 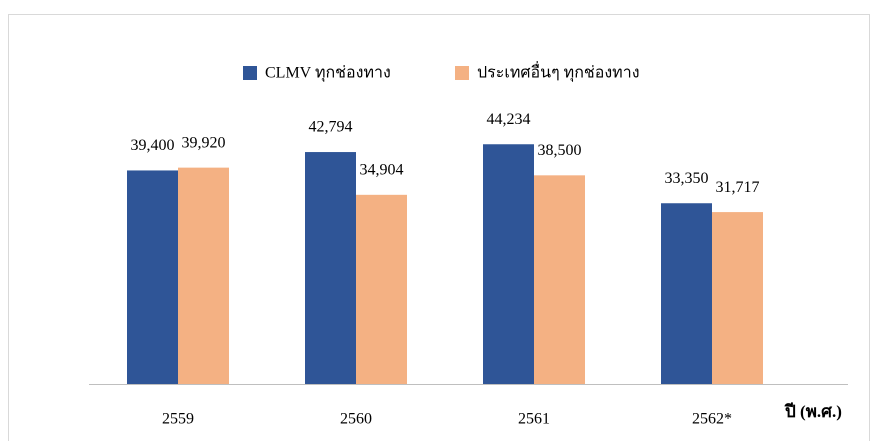 I want to click on value-label: 42,794, so click(x=331, y=127).